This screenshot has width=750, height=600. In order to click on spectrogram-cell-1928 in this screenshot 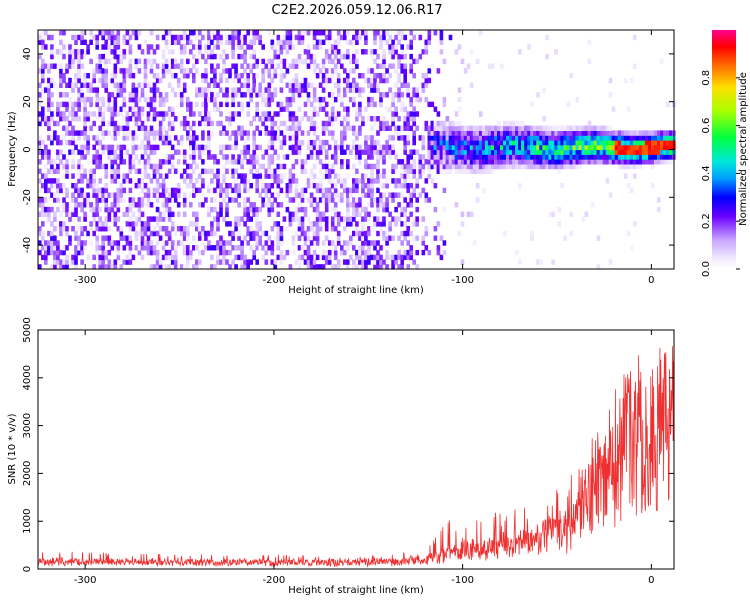, I will do `click(281, 133)`.